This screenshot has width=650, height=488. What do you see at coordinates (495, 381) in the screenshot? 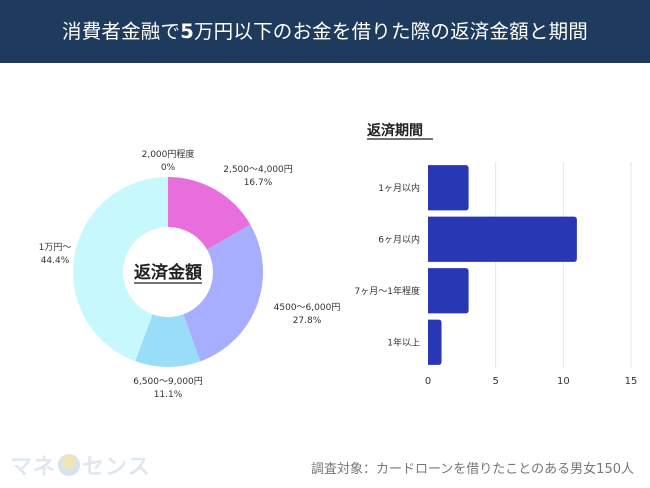
I see `x-tick-label: 5` at bounding box center [495, 381].